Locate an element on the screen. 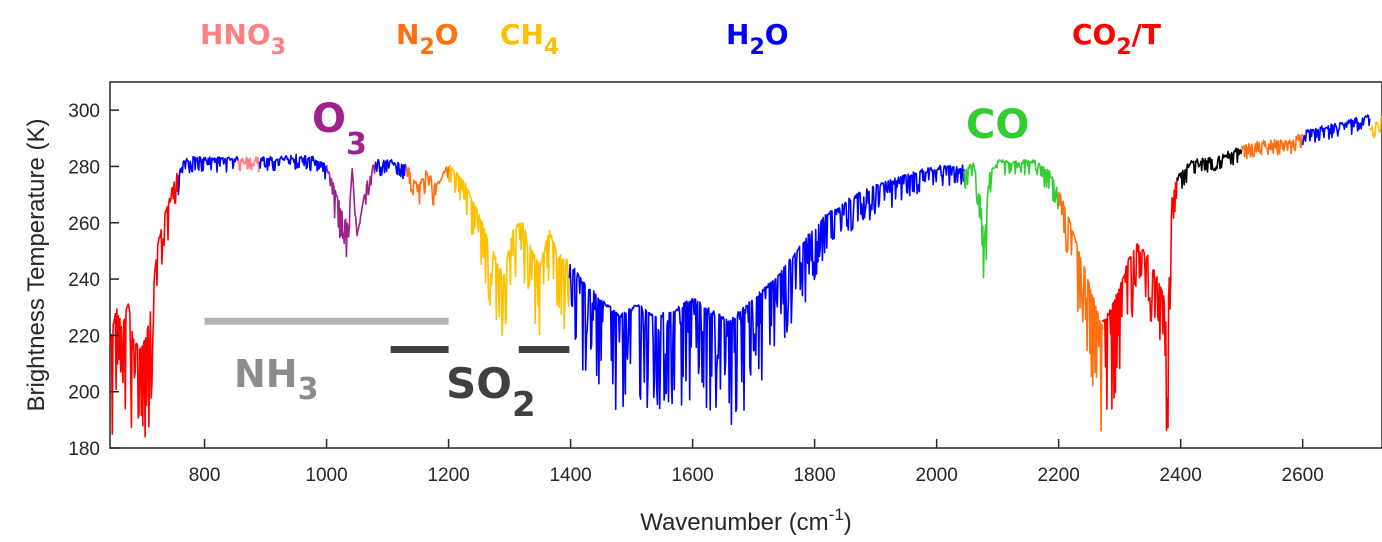 This screenshot has width=1382, height=542. x-axis-title-main: Wavenumber (cm is located at coordinates (734, 522).